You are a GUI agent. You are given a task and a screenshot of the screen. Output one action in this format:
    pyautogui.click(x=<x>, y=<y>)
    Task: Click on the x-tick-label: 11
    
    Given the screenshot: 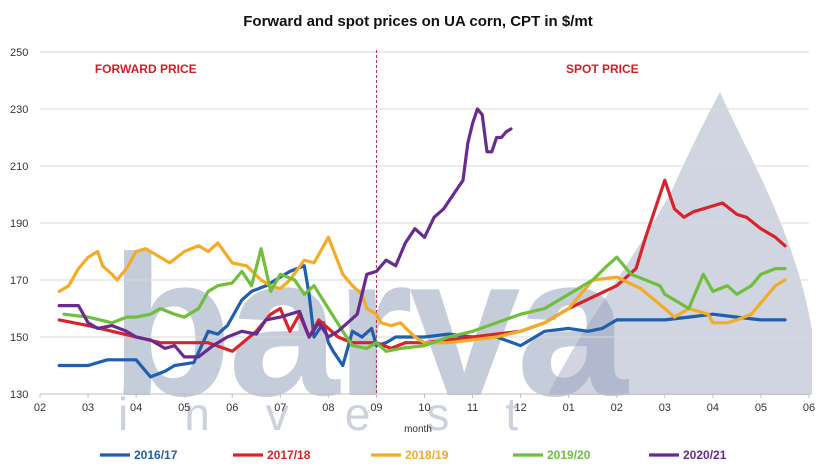 What is the action you would take?
    pyautogui.click(x=472, y=408)
    